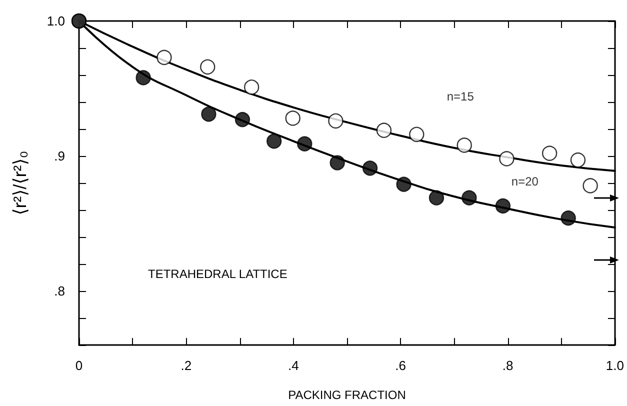 The image size is (627, 406). I want to click on annotation: TETRAHEDRAL LATTICE, so click(218, 274).